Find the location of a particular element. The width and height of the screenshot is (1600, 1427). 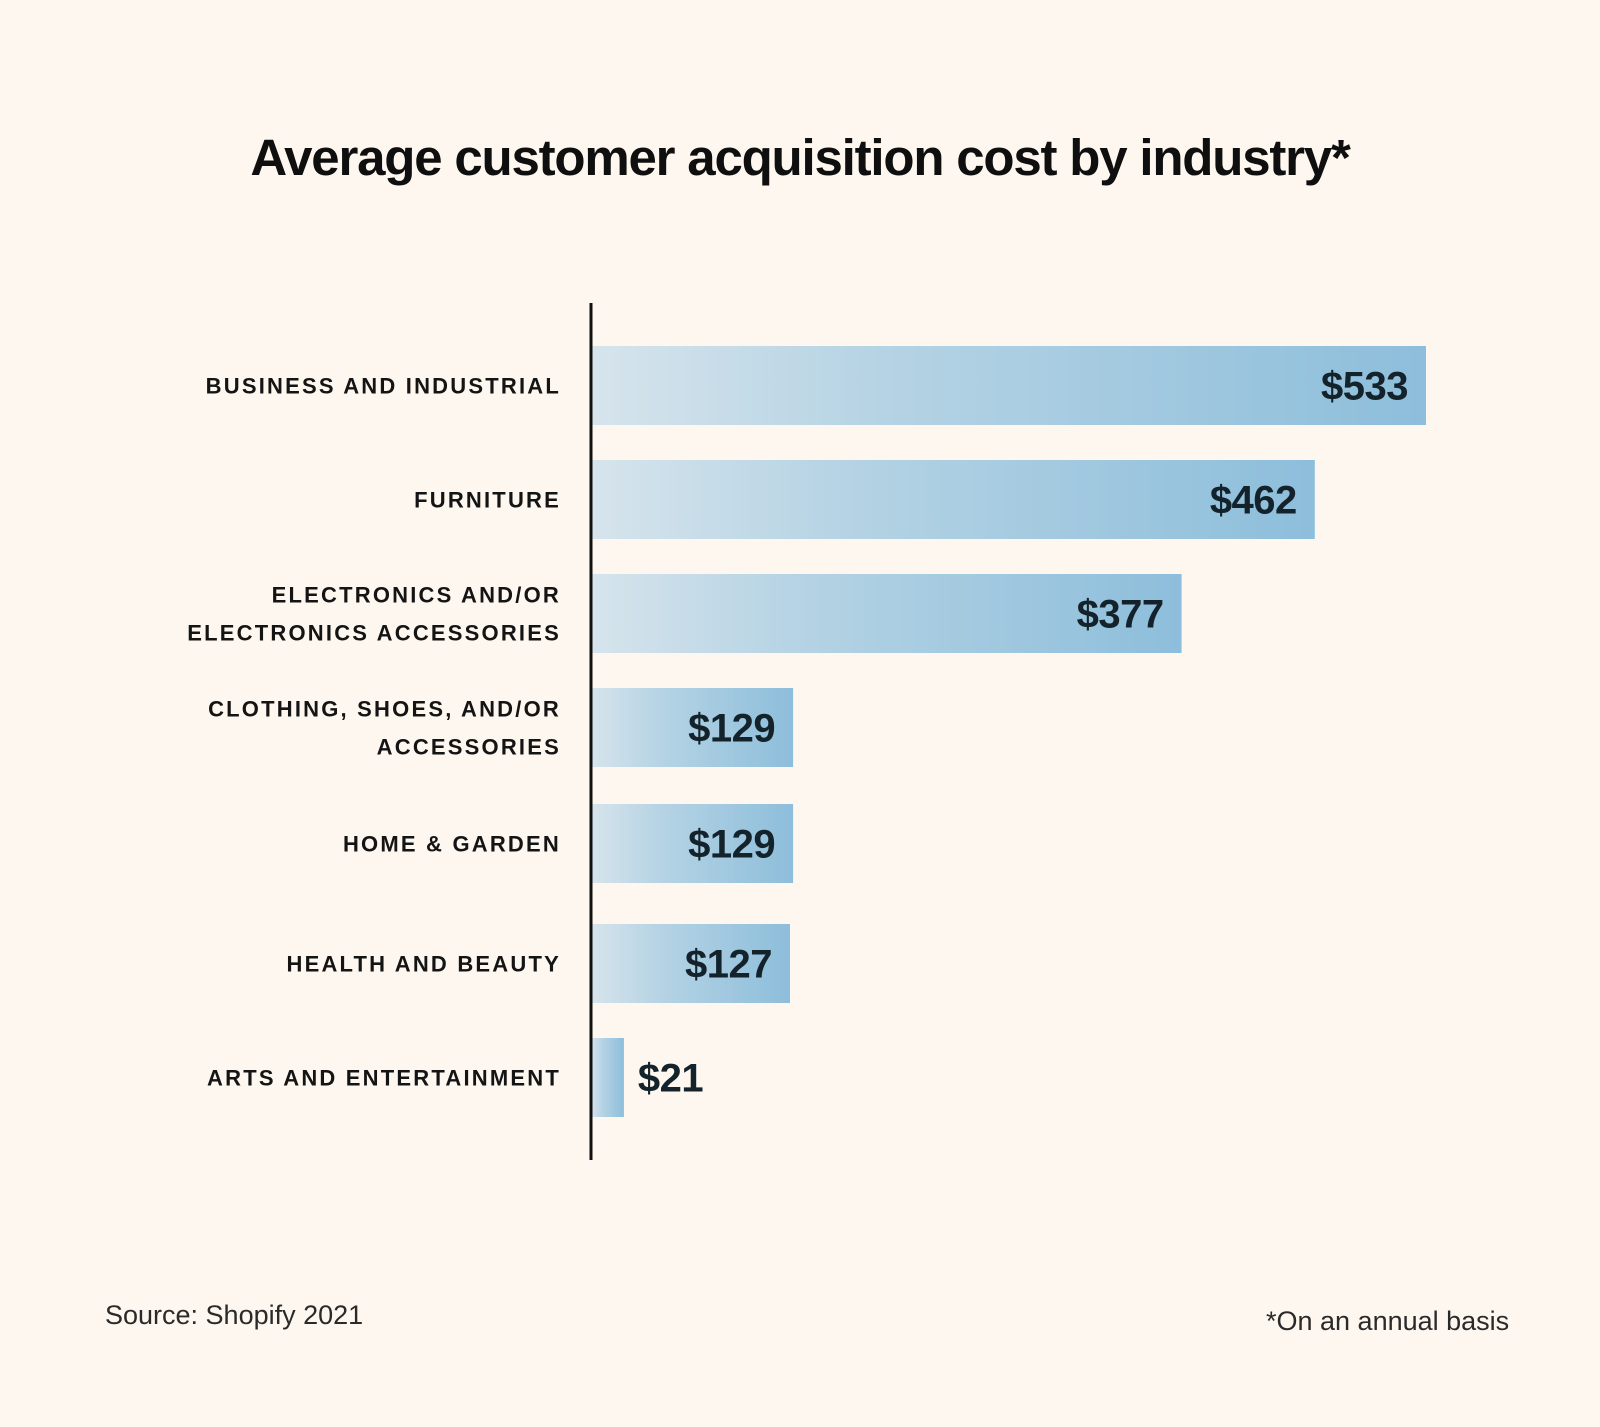

source-note: Source: Shopify 2021 is located at coordinates (234, 1315).